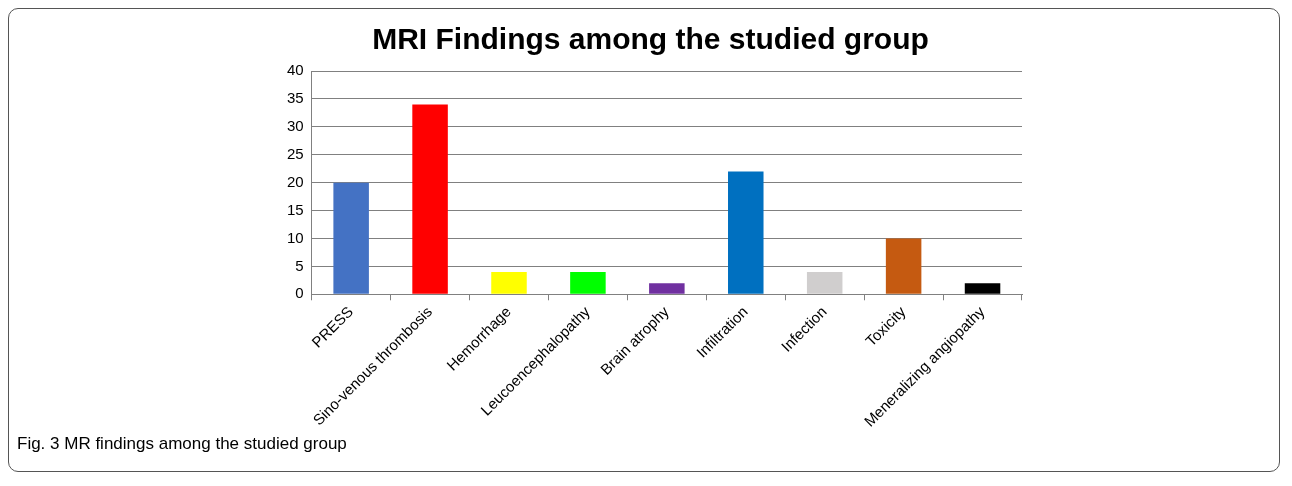 This screenshot has width=1292, height=486. I want to click on y-tick-label: 20, so click(295, 181).